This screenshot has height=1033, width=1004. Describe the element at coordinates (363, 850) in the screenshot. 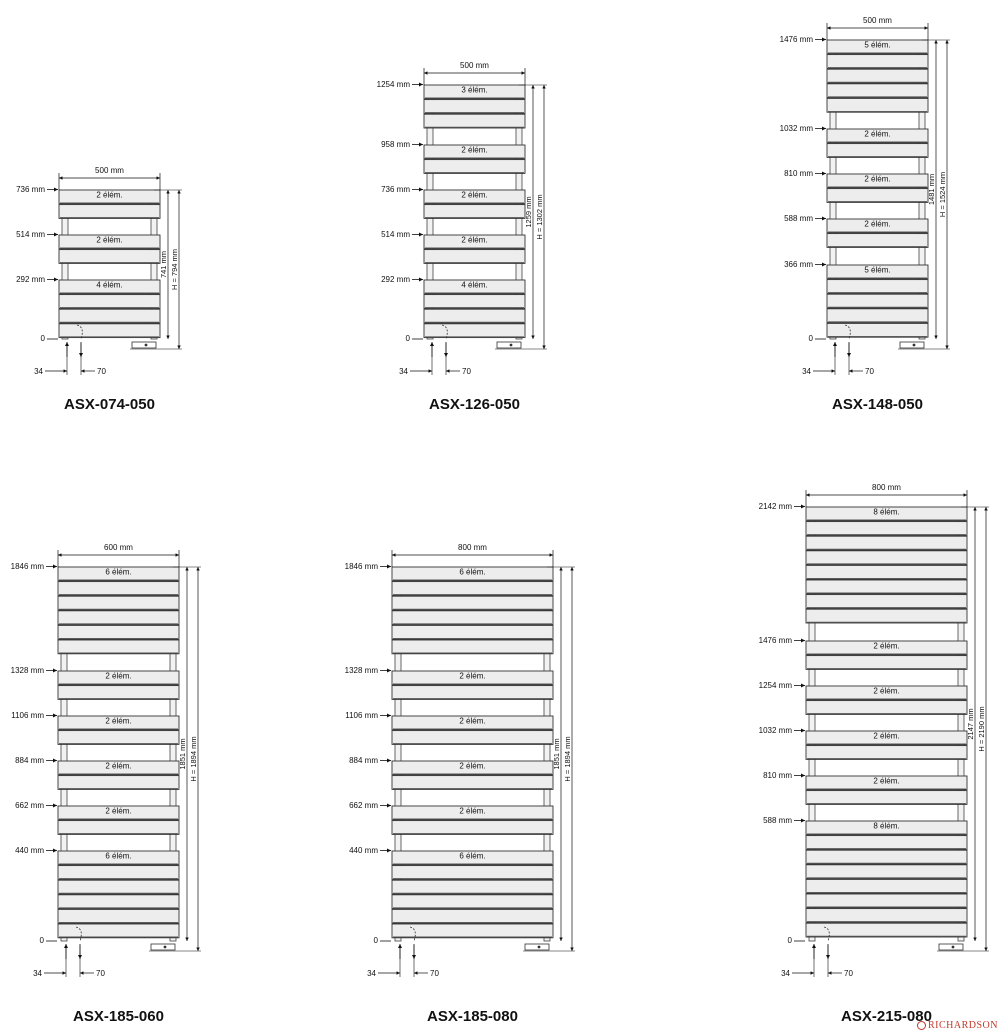

I see `elevation-label: 440 mm` at that location.